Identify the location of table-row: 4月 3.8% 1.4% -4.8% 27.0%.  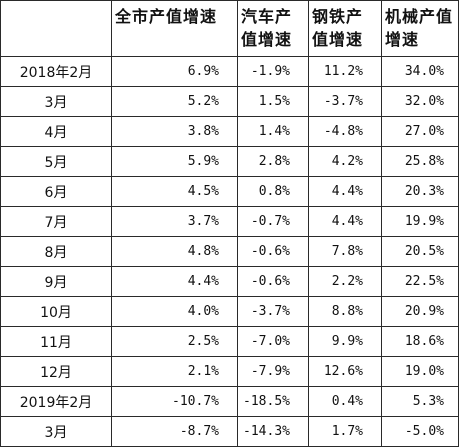
(229, 131).